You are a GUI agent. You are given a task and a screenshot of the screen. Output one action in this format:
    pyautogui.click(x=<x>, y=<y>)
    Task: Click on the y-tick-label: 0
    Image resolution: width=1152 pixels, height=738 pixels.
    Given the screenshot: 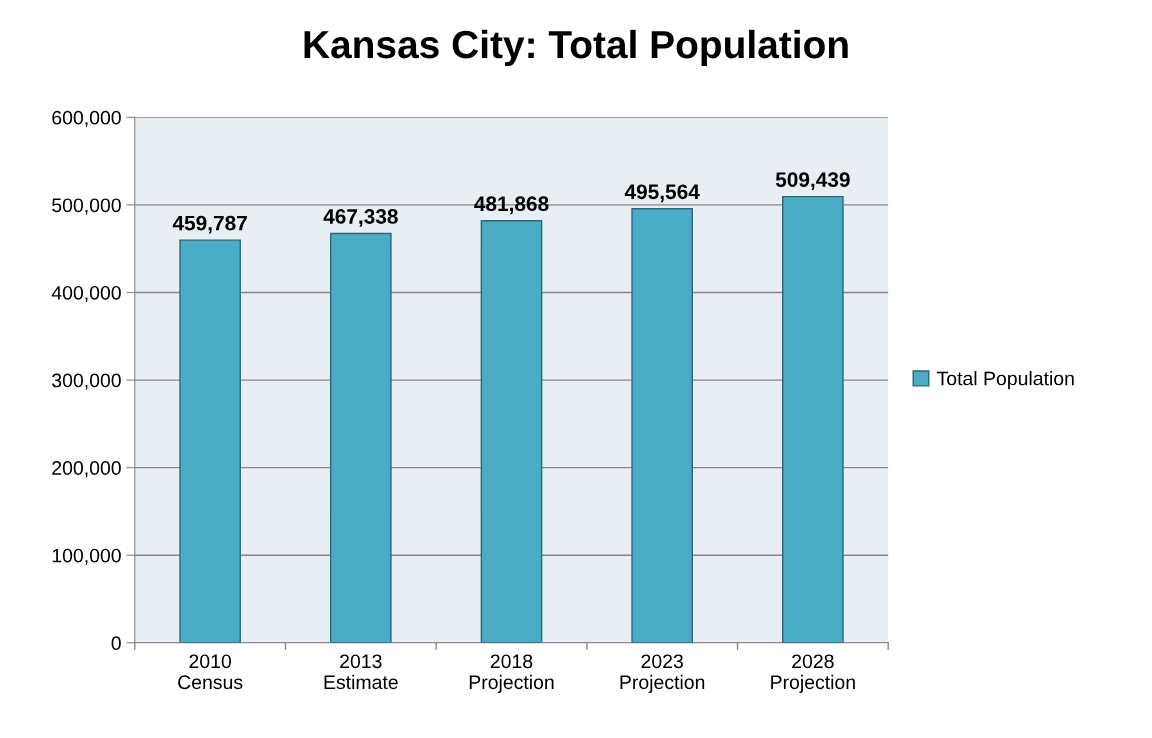 What is the action you would take?
    pyautogui.click(x=116, y=643)
    